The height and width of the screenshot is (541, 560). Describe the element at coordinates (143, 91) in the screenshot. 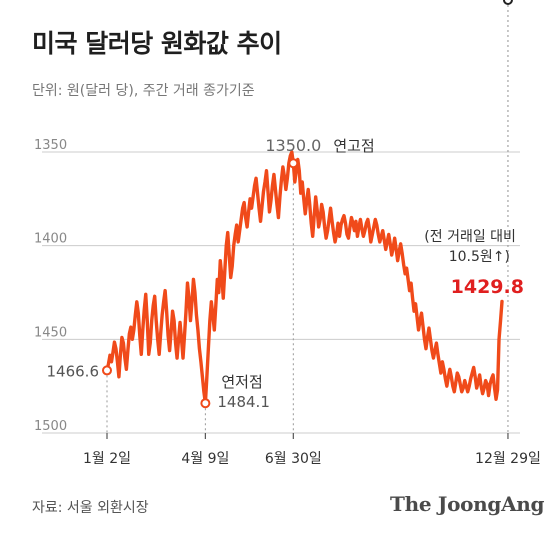

I see `chart-subtitle: 단위: 원(달러 당), 주간 거래 종가기준` at that location.